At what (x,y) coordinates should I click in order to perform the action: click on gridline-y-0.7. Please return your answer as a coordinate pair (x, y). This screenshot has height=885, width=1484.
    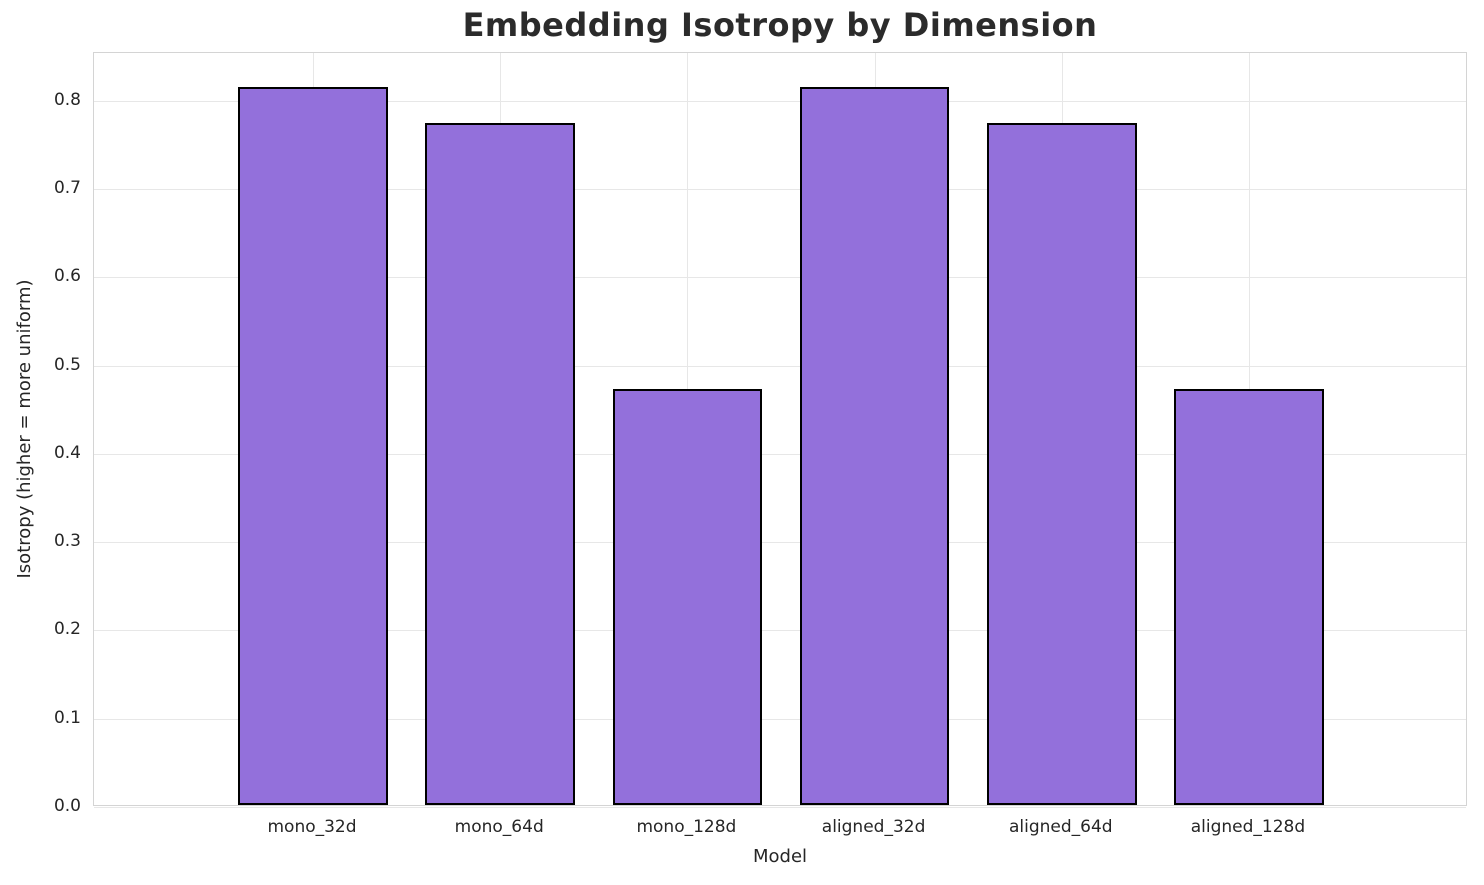
    Looking at the image, I should click on (780, 189).